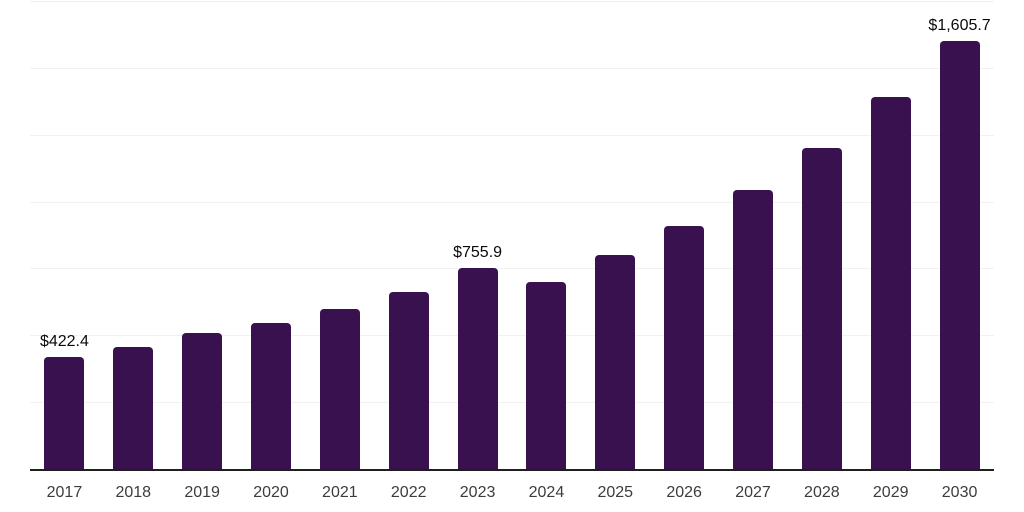 This screenshot has height=512, width=1024. Describe the element at coordinates (890, 492) in the screenshot. I see `x-label-2029: 2029` at that location.